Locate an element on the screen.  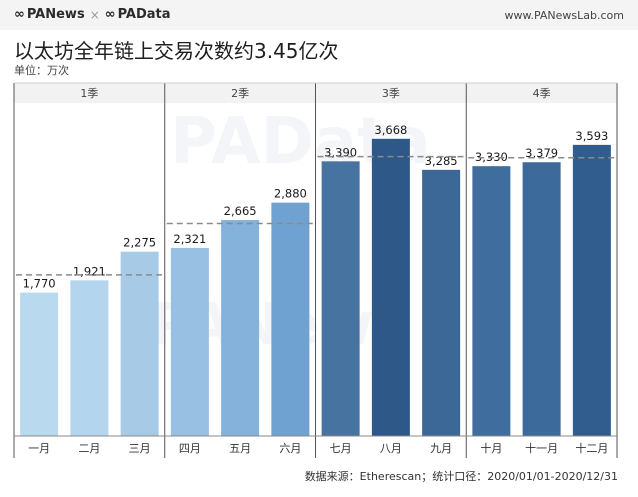
category-label: 八月 is located at coordinates (391, 448).